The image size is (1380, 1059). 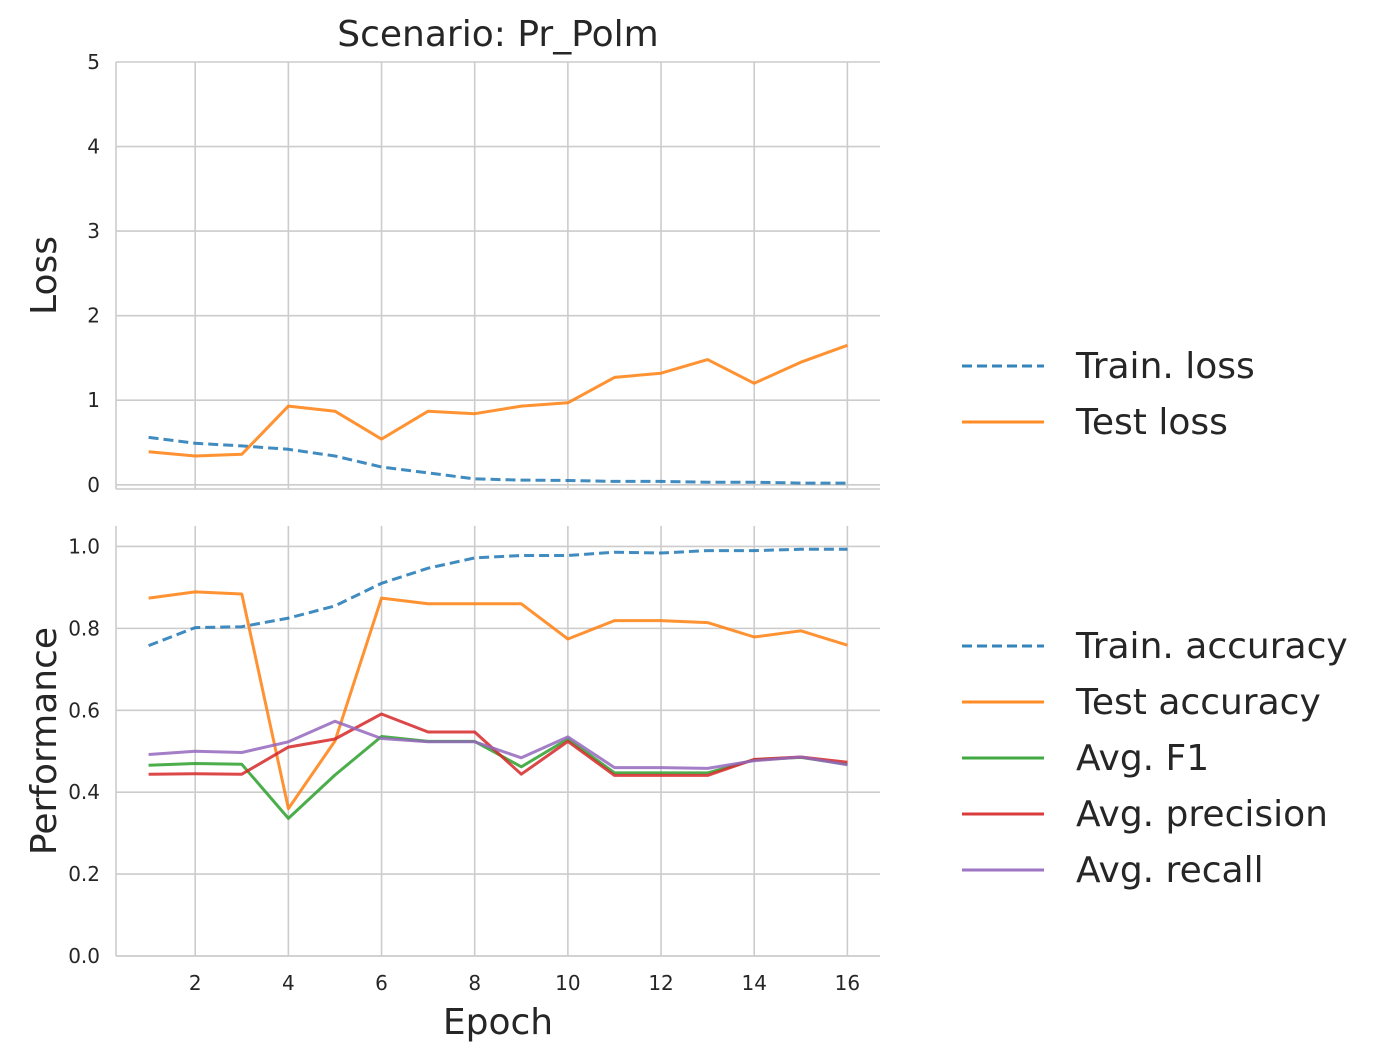 I want to click on series-line-test-loss, so click(x=498, y=400).